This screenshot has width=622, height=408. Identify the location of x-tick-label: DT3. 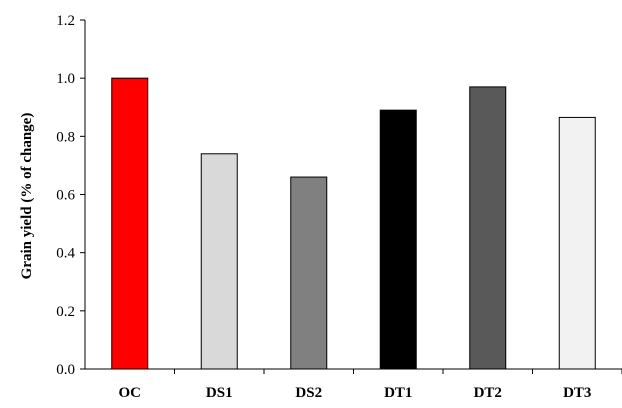
(577, 393).